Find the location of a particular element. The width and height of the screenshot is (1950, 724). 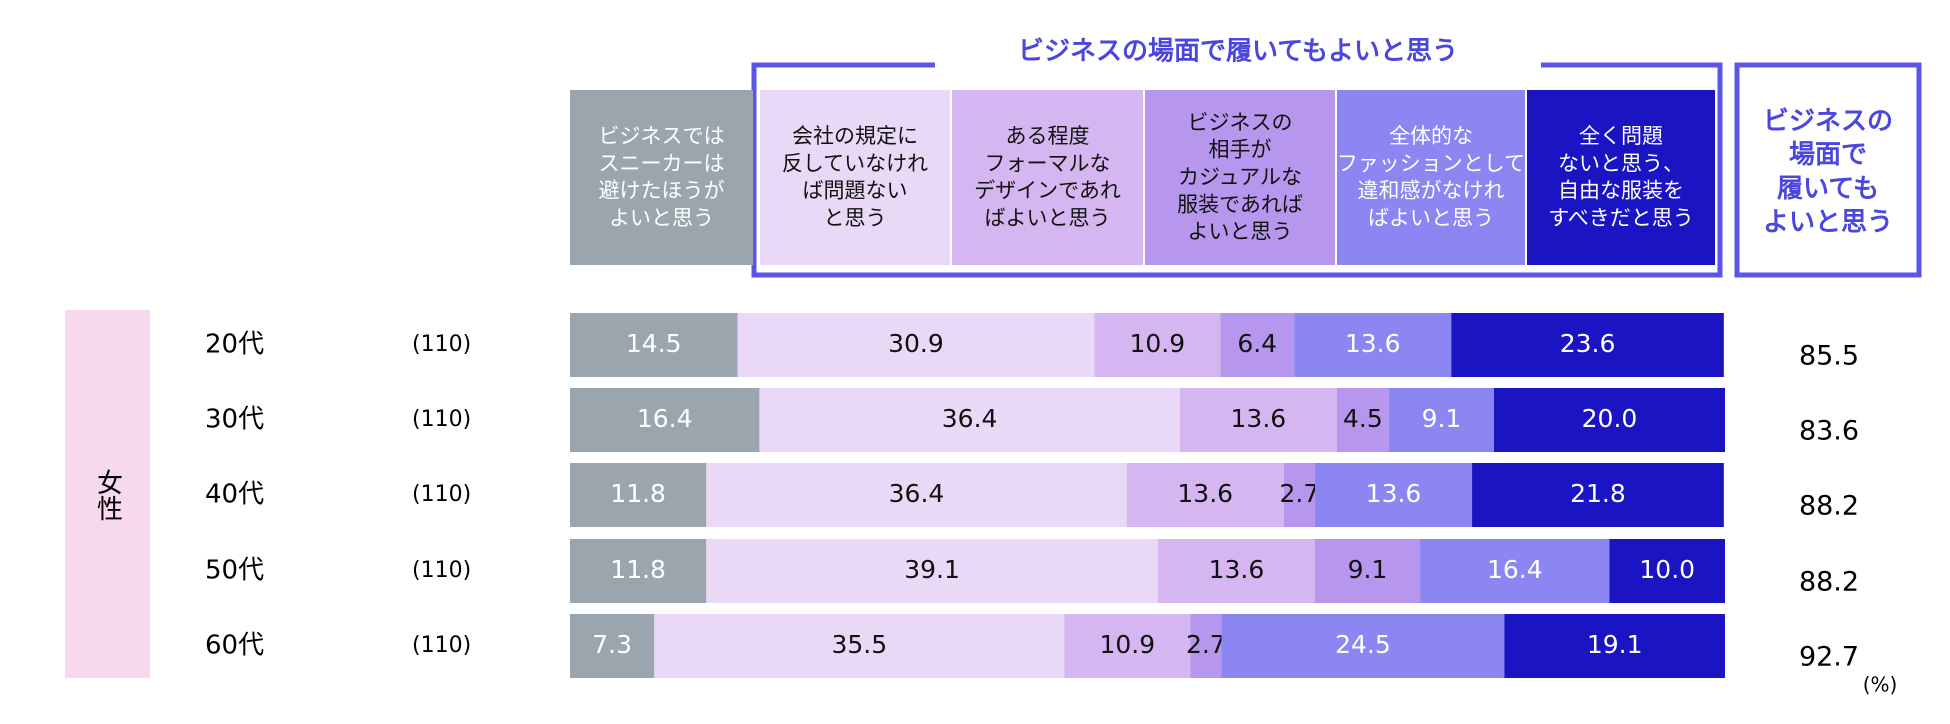

value-label: 14.5 is located at coordinates (654, 343).